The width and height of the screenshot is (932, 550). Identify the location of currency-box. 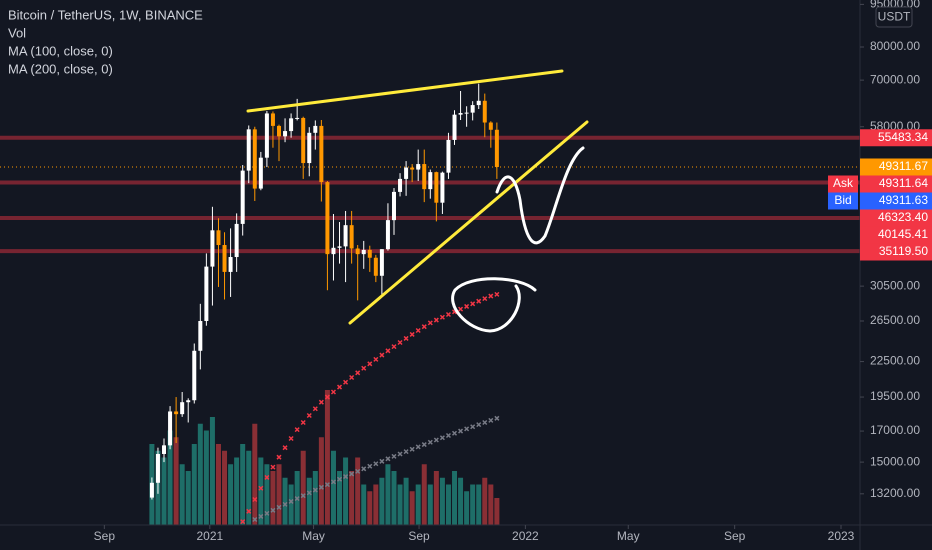
(894, 17).